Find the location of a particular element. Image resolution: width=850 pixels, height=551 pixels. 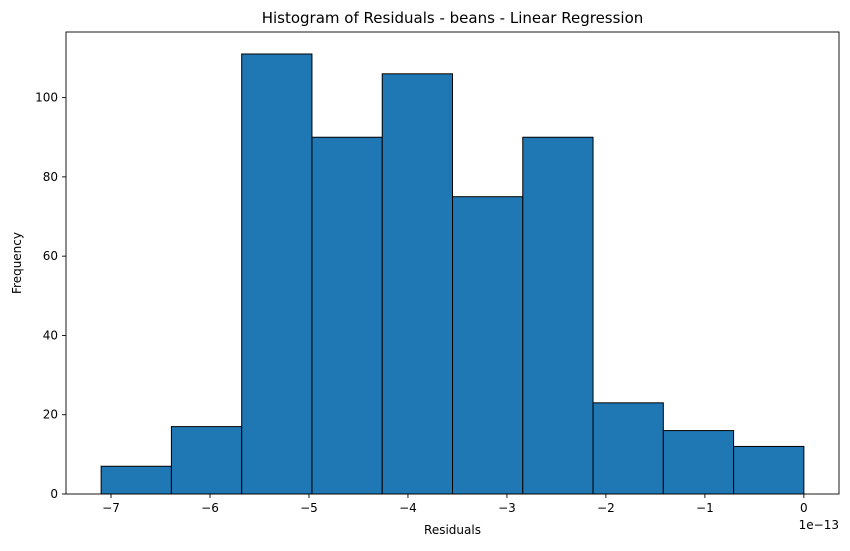

y-axis-label: Frequency is located at coordinates (17, 263).